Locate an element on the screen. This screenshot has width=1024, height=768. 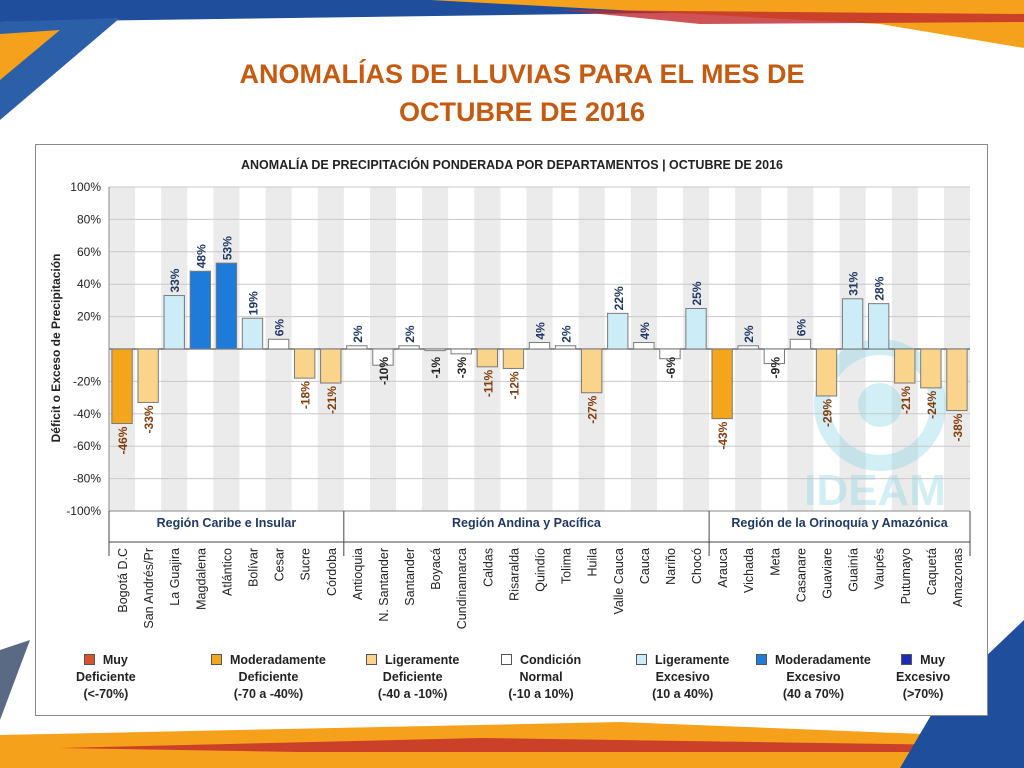
legend-text-line: Condición is located at coordinates (541, 660).